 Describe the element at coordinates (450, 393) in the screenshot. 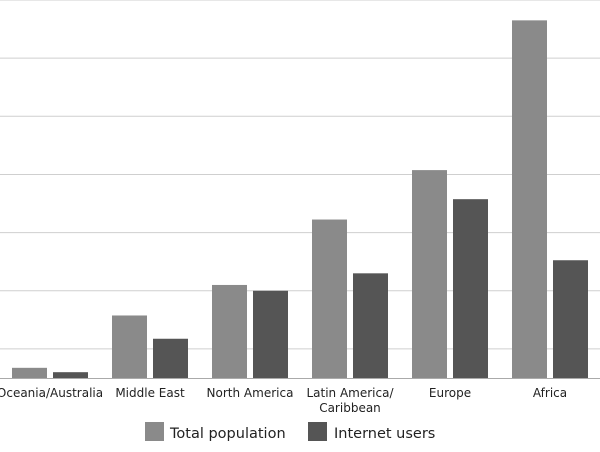

I see `x-tick-label: Europe` at that location.